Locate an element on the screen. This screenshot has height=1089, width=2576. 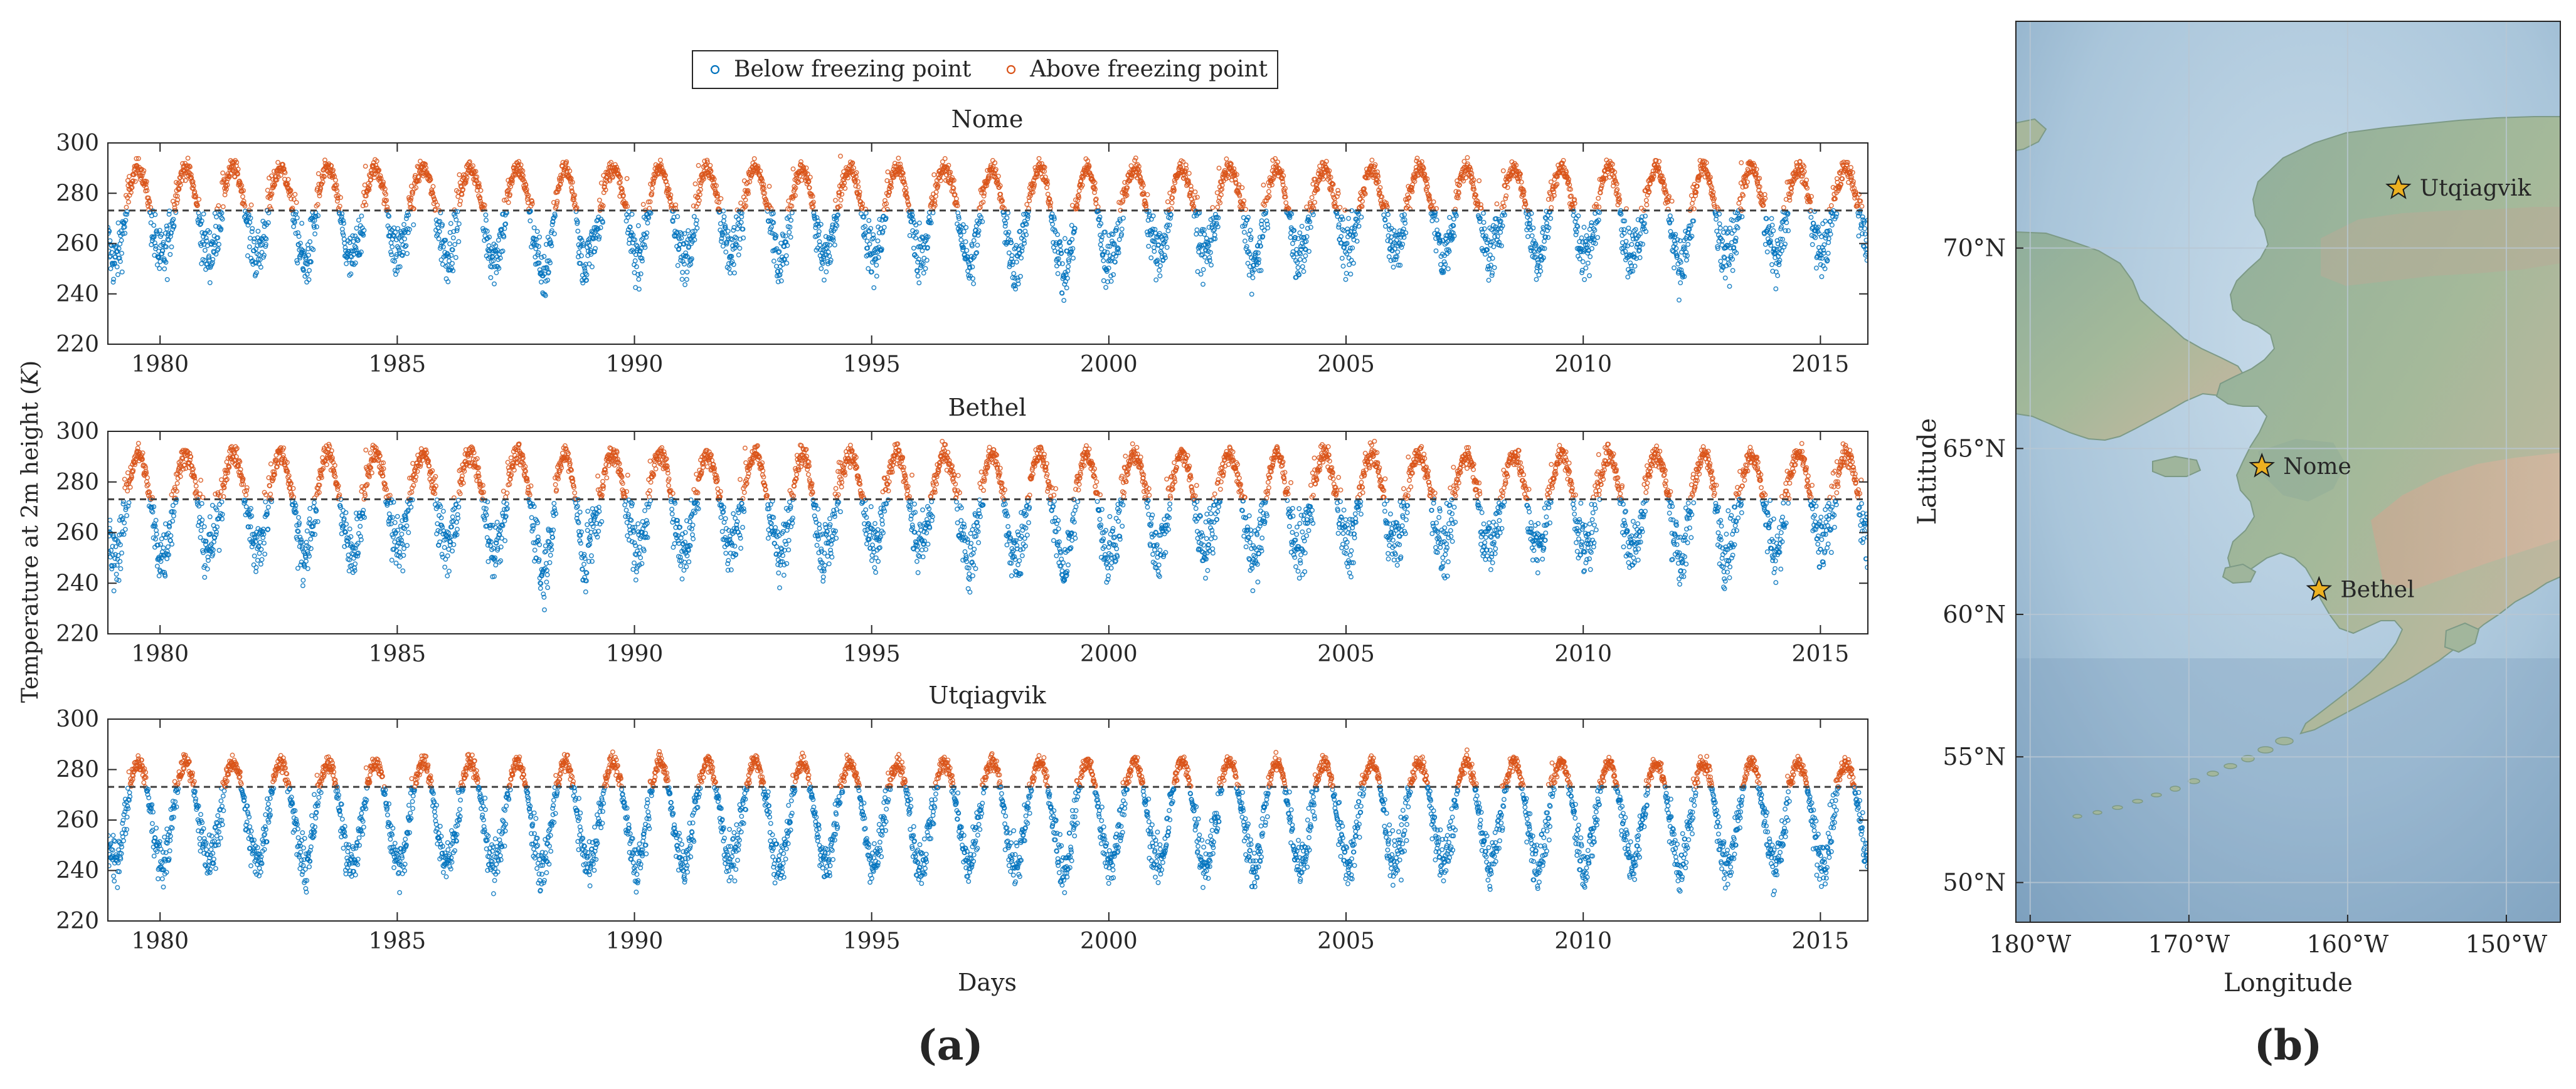
x-tick-label: 2000 is located at coordinates (1109, 364).